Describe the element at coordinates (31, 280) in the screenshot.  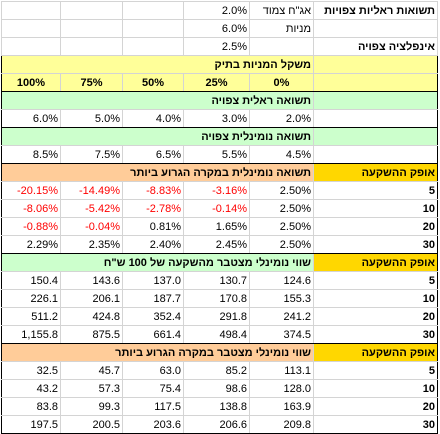
I see `table-cell: 150.4` at that location.